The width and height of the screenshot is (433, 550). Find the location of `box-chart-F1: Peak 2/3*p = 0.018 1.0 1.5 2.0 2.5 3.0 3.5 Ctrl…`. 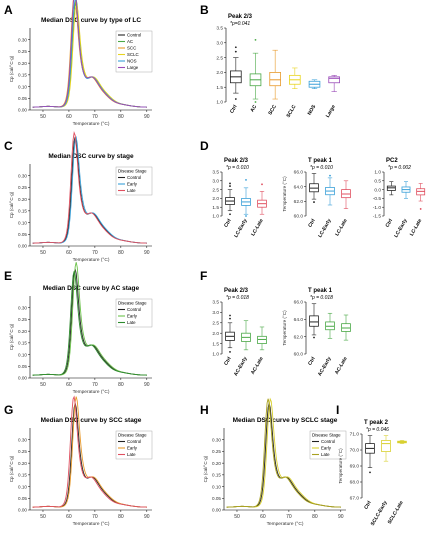

box-chart-F1: Peak 2/3*p = 0.018 1.0 1.5 2.0 2.5 3.0 3.5 Ctrl… is located at coordinates (239, 332).